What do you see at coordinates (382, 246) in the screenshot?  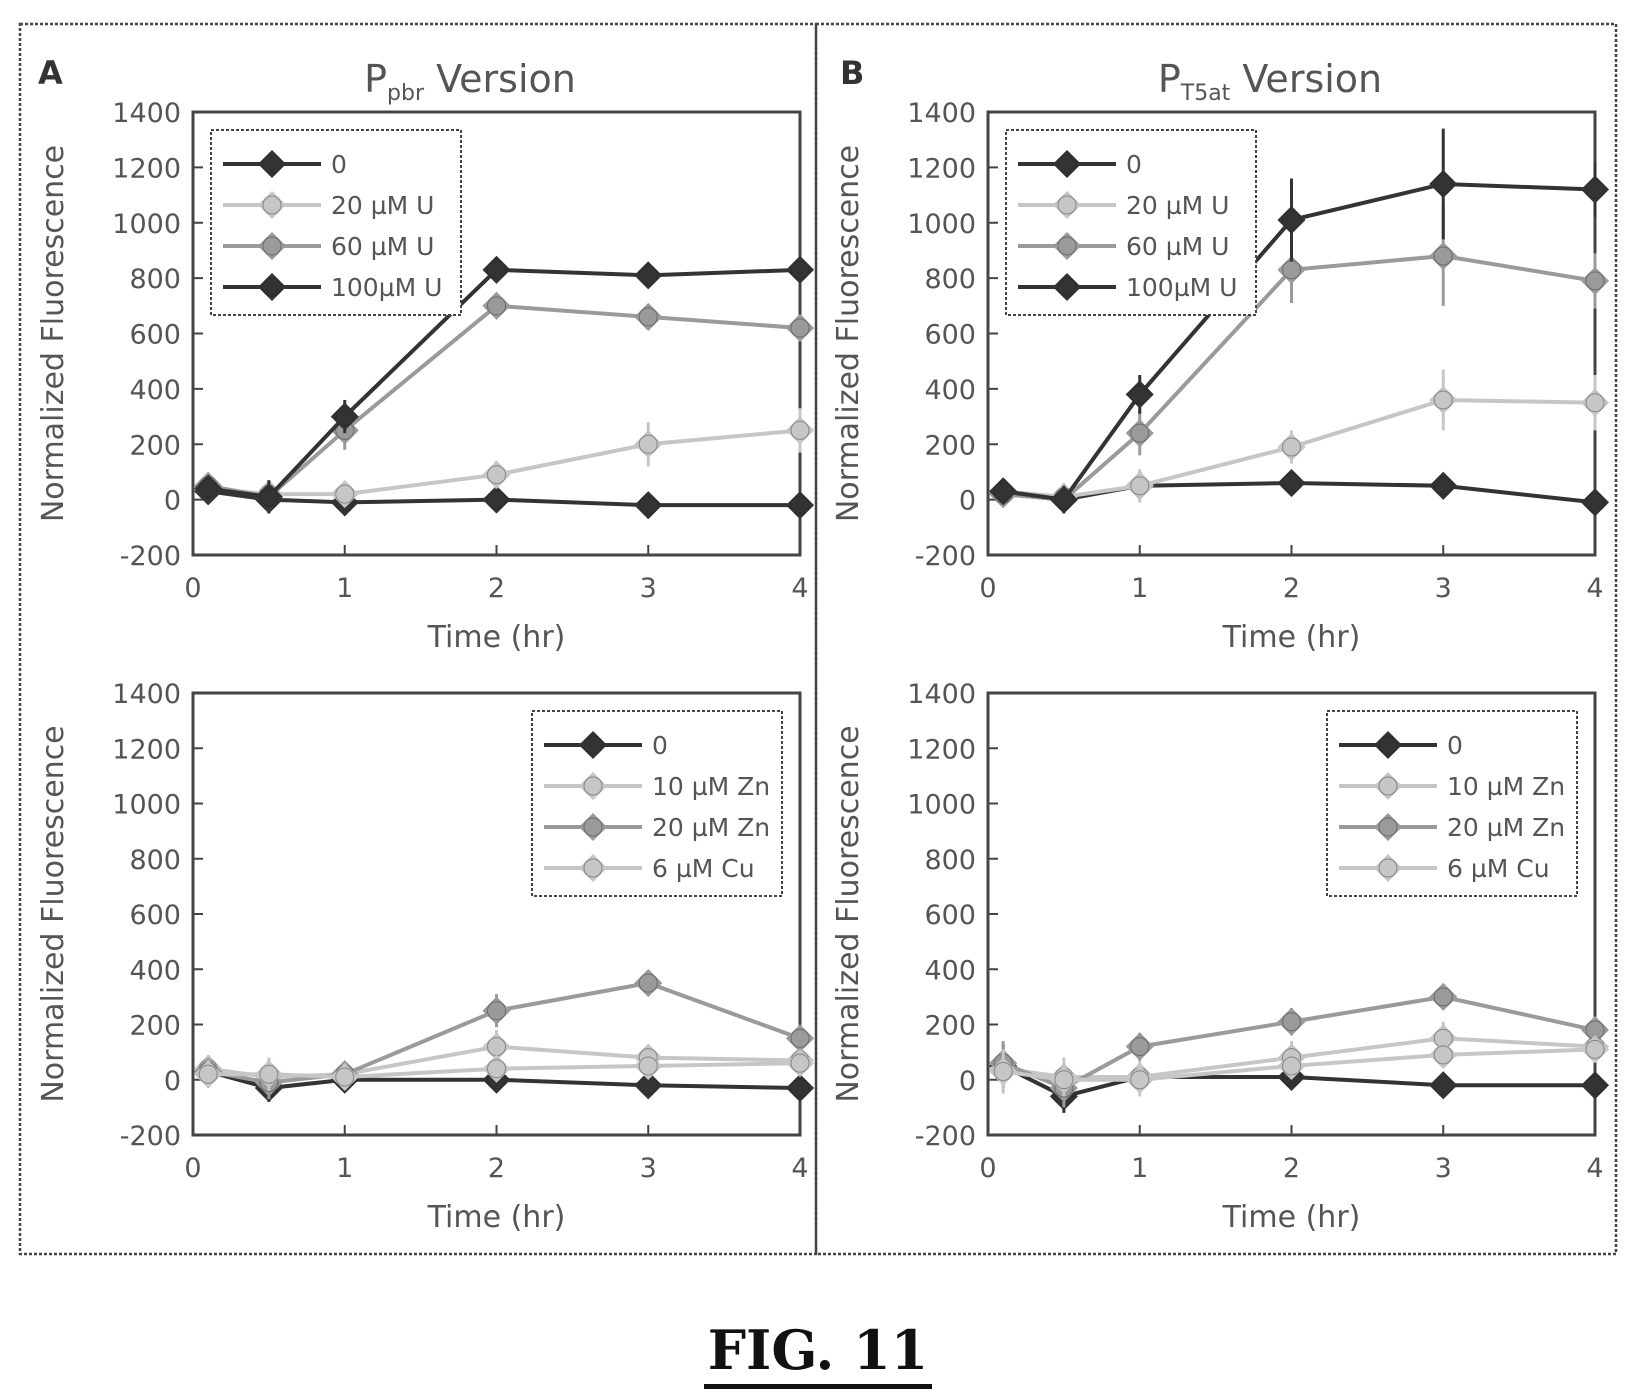 I see `legend-label: 60 µM U` at bounding box center [382, 246].